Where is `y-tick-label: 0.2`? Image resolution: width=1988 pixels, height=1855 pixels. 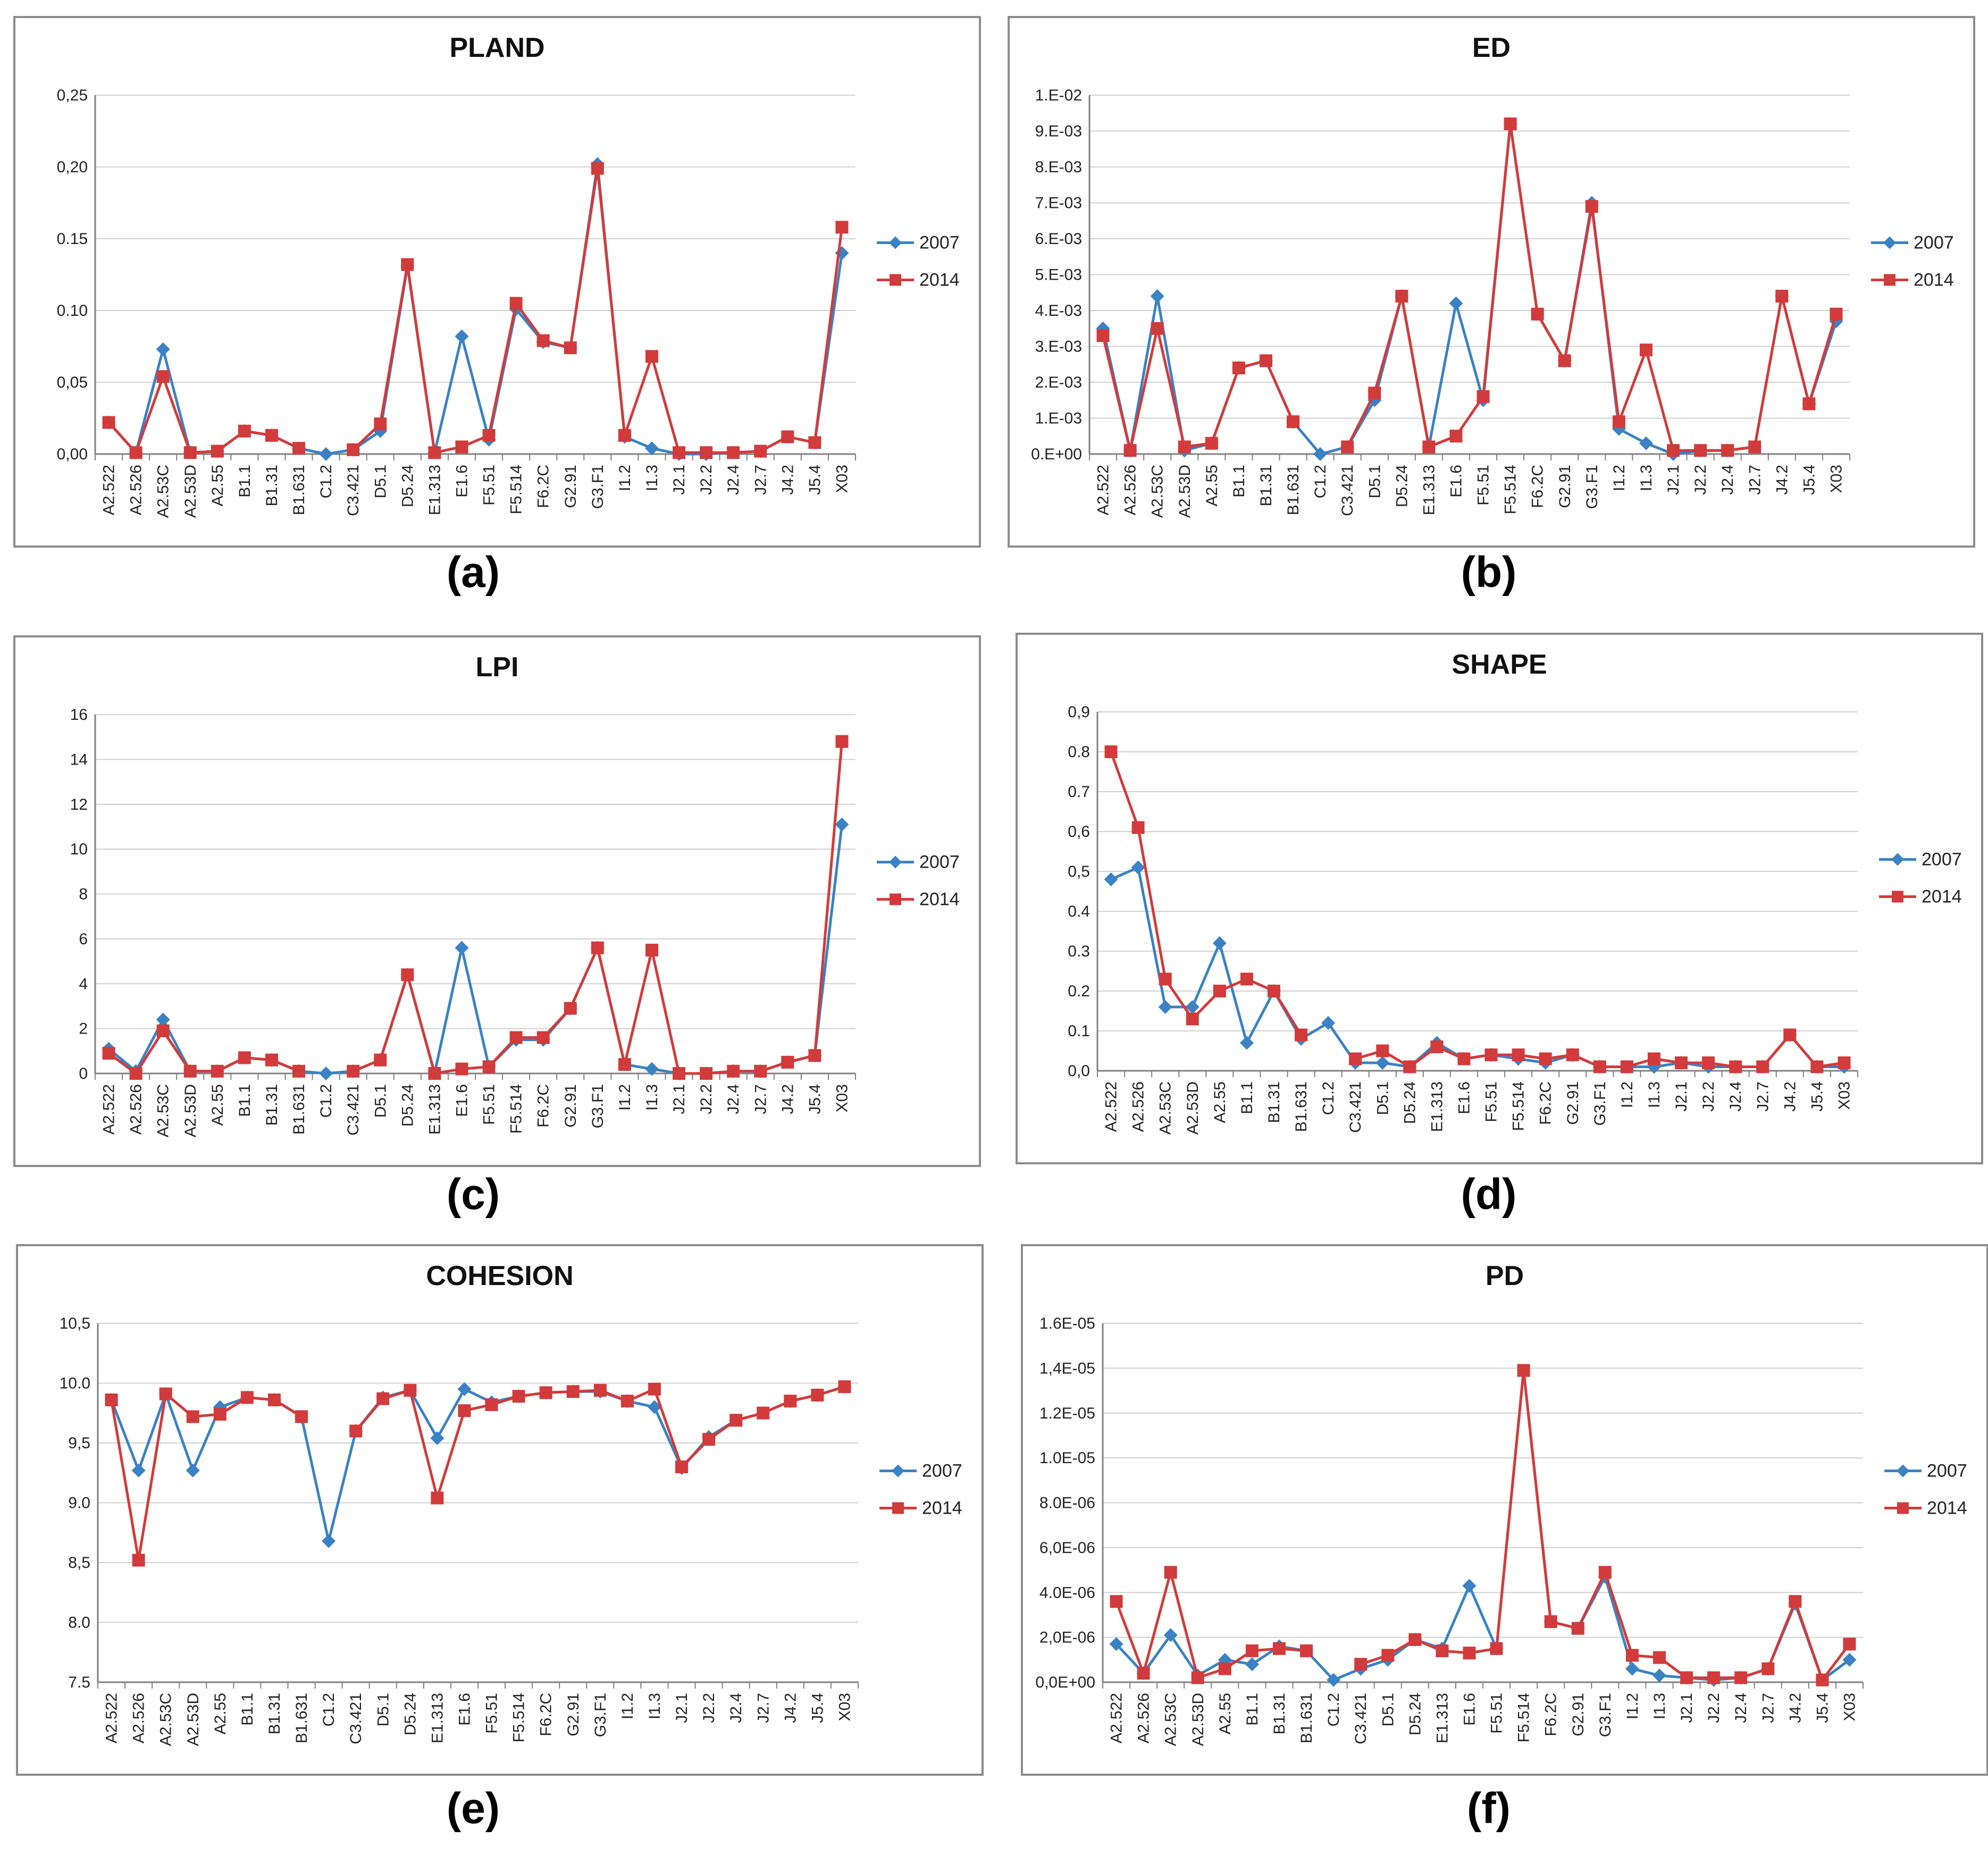 y-tick-label: 0.2 is located at coordinates (1079, 991).